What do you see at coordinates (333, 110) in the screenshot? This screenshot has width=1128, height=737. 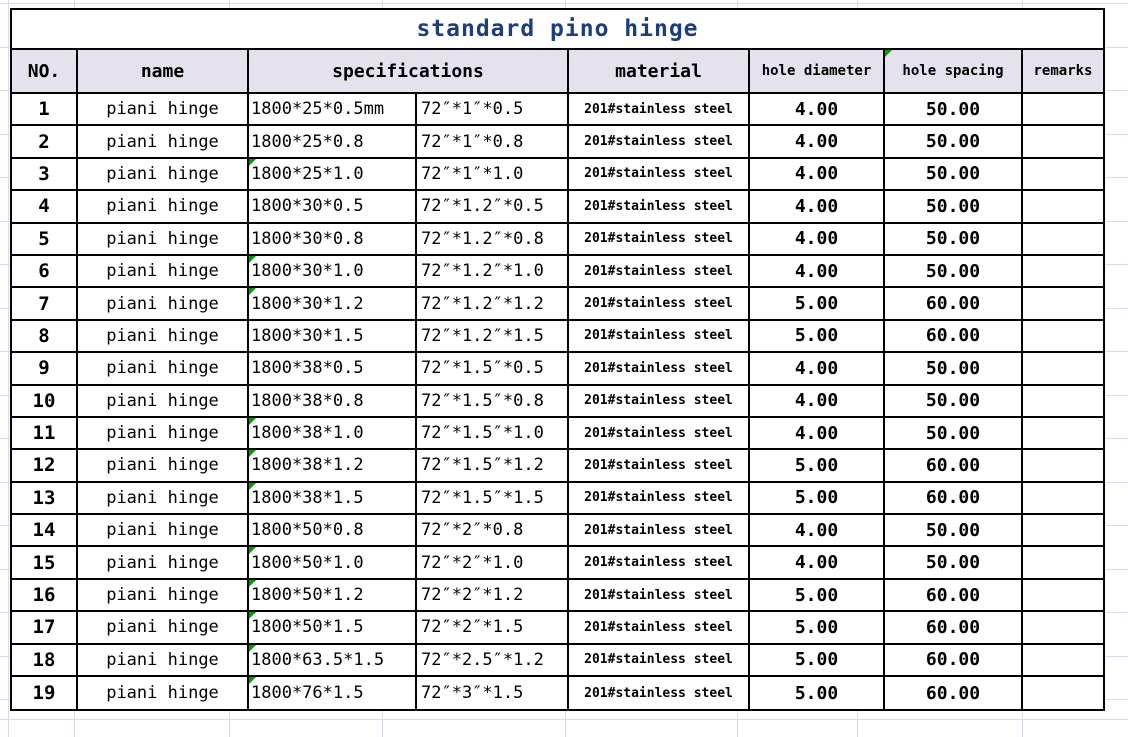 I see `cell-spec-mm: 1800*25*0.5mm` at bounding box center [333, 110].